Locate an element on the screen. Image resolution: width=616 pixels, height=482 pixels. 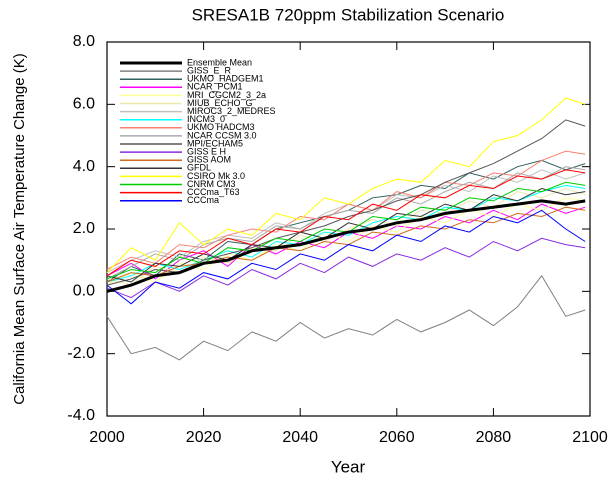
y-tick-label: 8.0 is located at coordinates (84, 41).